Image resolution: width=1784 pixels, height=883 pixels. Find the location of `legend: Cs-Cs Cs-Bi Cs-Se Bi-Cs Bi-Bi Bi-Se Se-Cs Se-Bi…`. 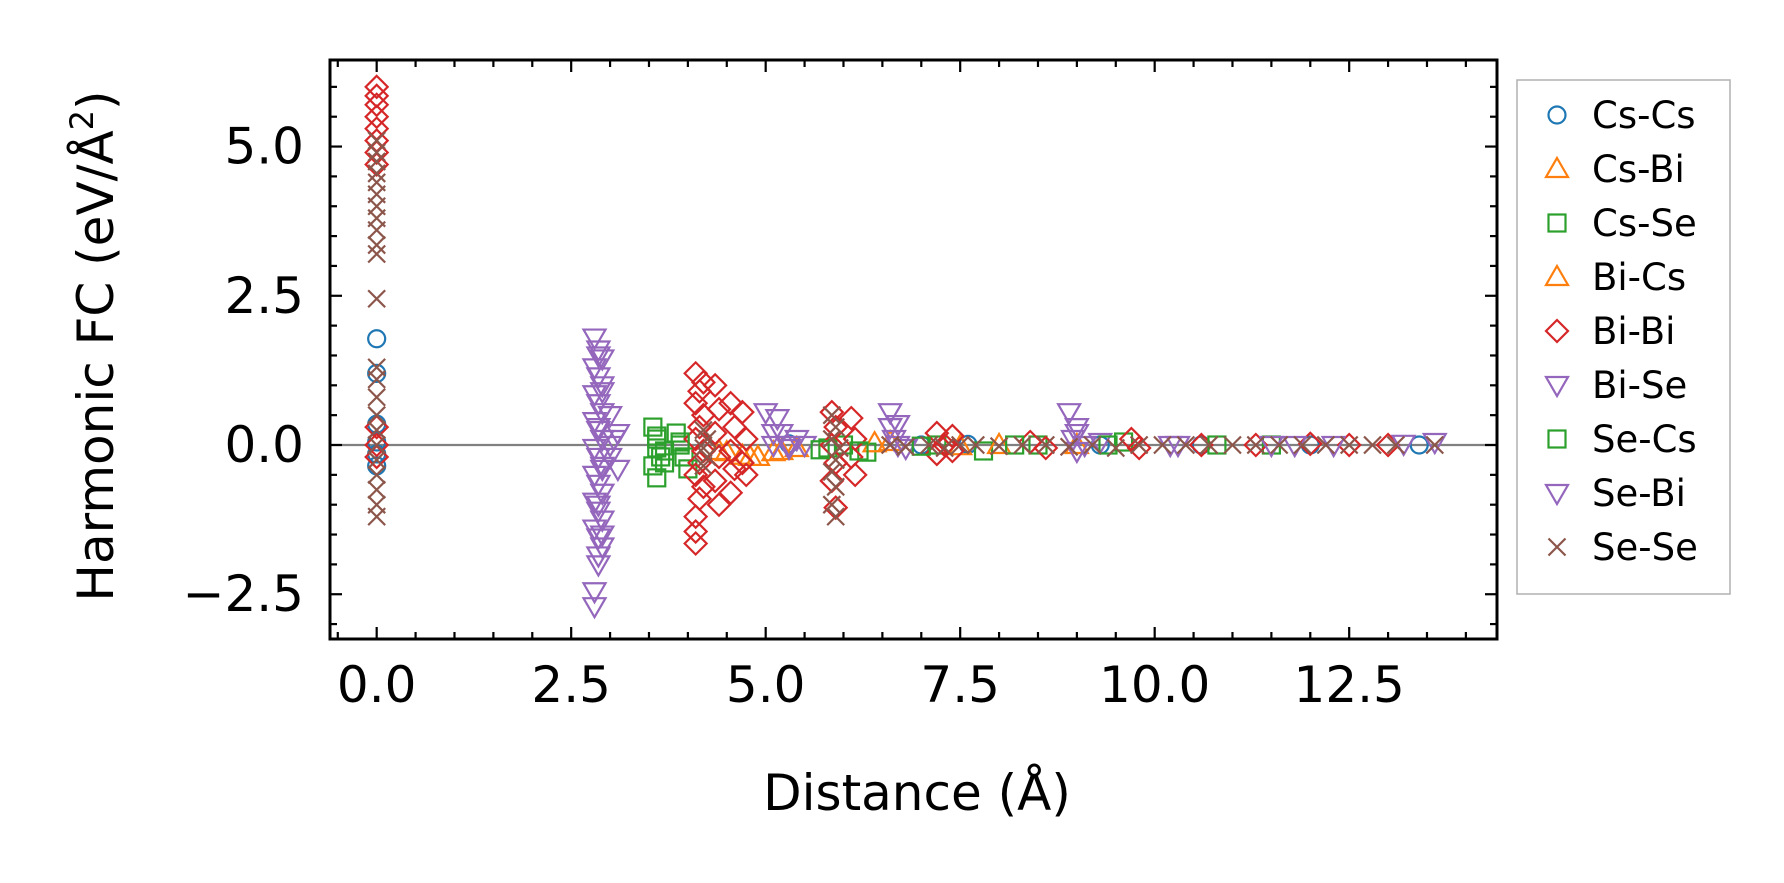

legend: Cs-Cs Cs-Bi Cs-Se Bi-Cs Bi-Bi Bi-Se Se-Cs Se-Bi… is located at coordinates (1623, 337).